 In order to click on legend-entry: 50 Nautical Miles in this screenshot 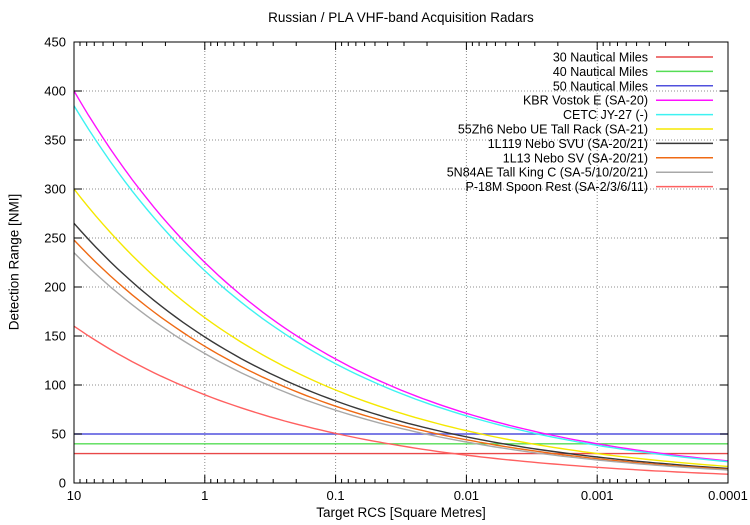, I will do `click(633, 86)`.